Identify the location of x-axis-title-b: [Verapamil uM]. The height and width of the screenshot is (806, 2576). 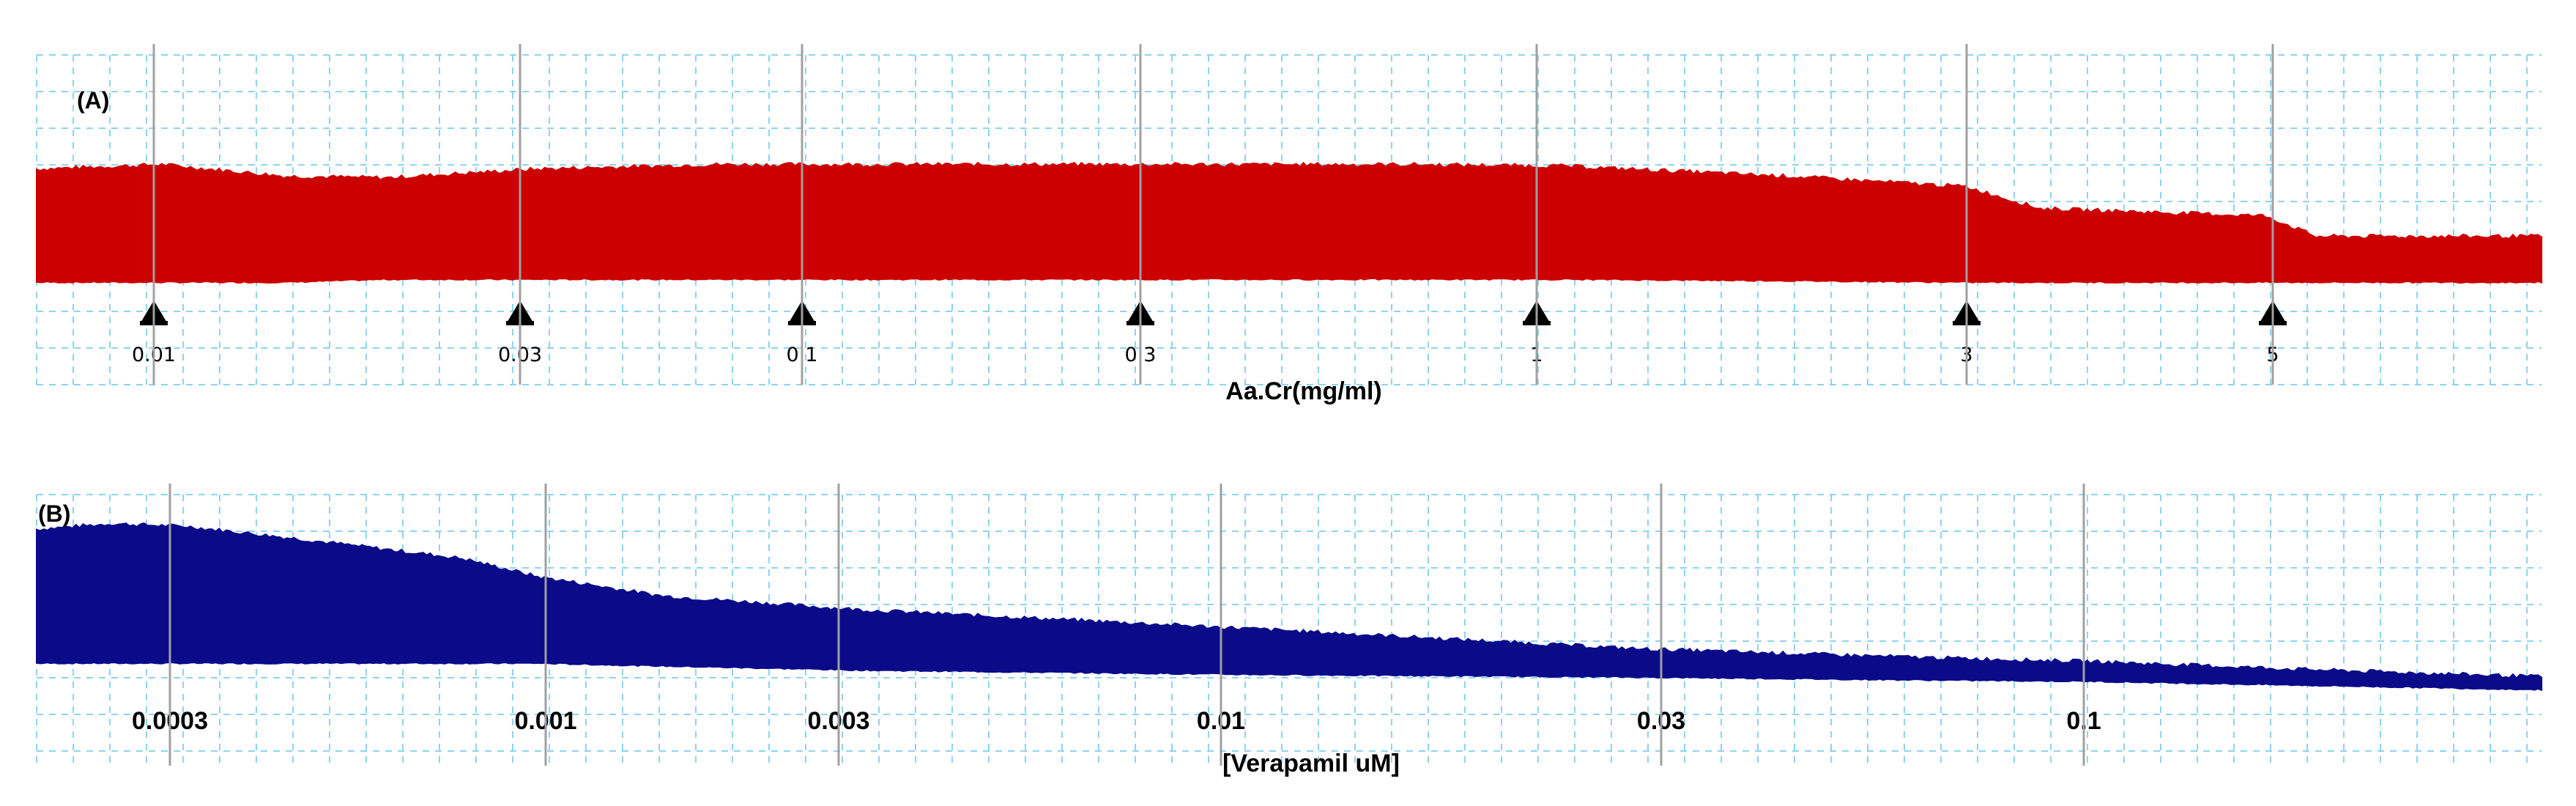
(1311, 763).